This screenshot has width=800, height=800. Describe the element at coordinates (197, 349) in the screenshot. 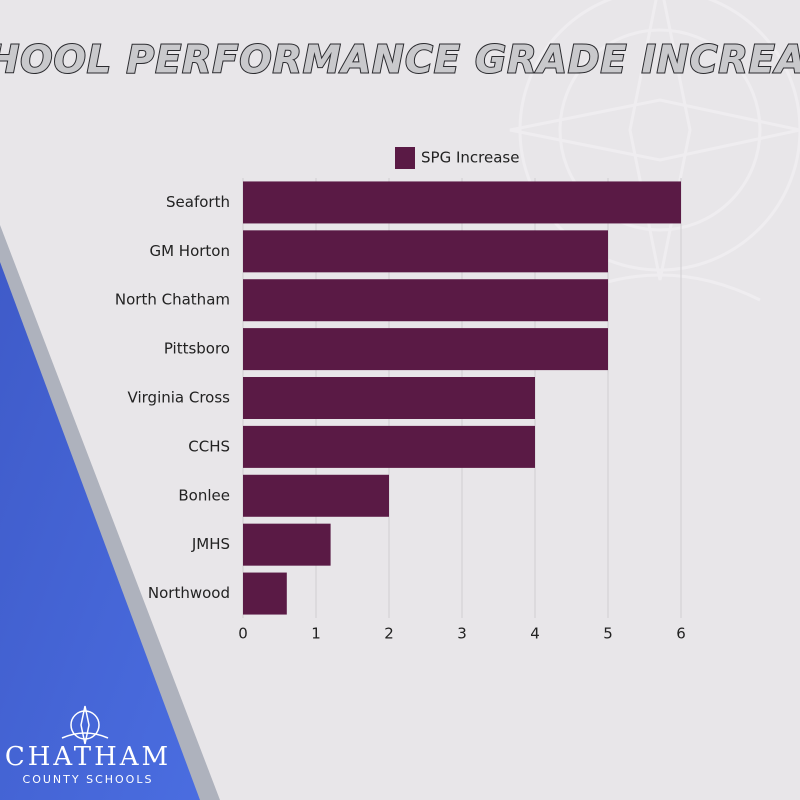

I see `y-tick-label: Pittsboro` at that location.